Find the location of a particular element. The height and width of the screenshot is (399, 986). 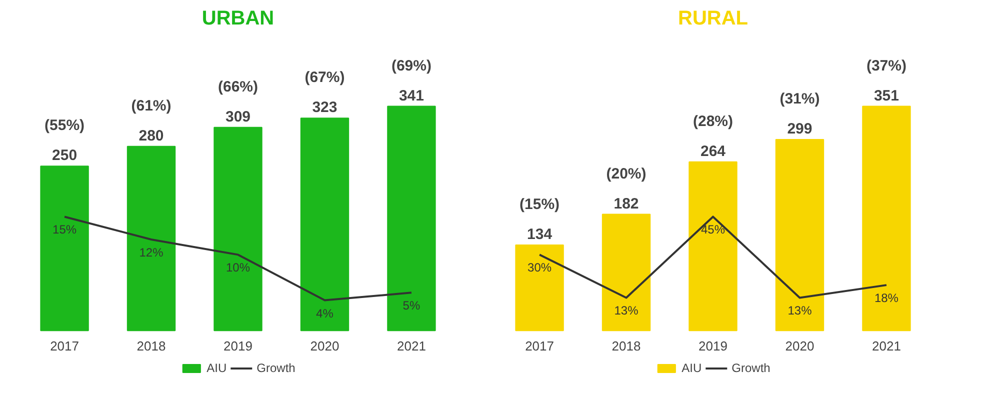

annotation: (67%) is located at coordinates (324, 77).